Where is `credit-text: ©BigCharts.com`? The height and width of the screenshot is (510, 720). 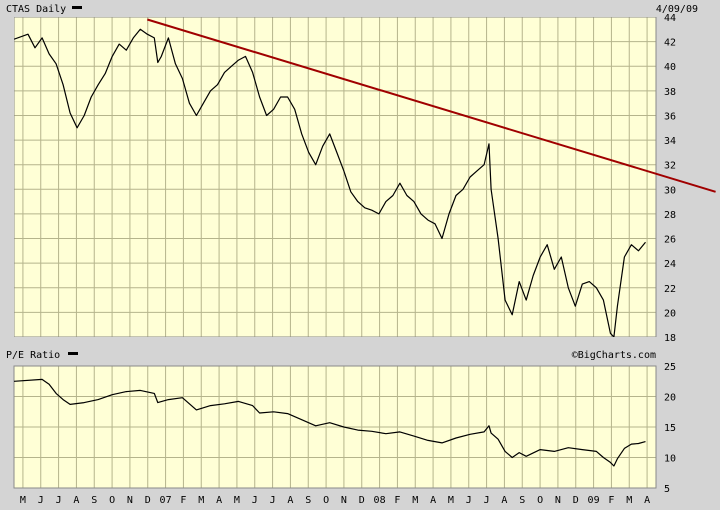
credit-text: ©BigCharts.com is located at coordinates (614, 355).